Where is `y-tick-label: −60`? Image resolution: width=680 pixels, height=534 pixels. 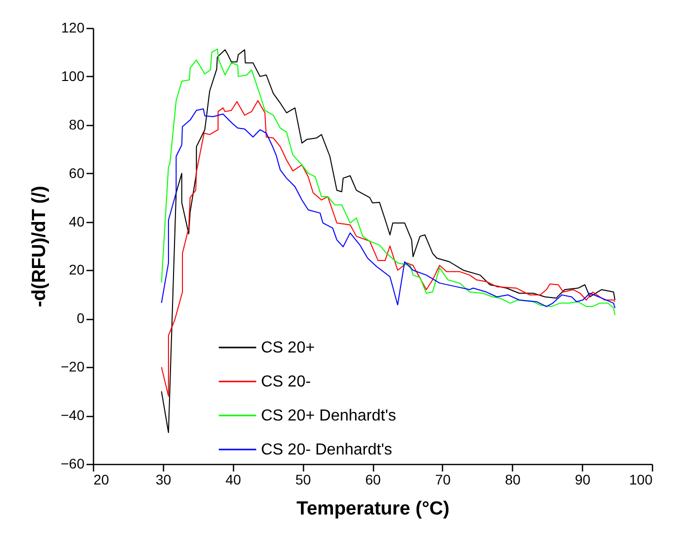
y-tick-label: −60 is located at coordinates (72, 464).